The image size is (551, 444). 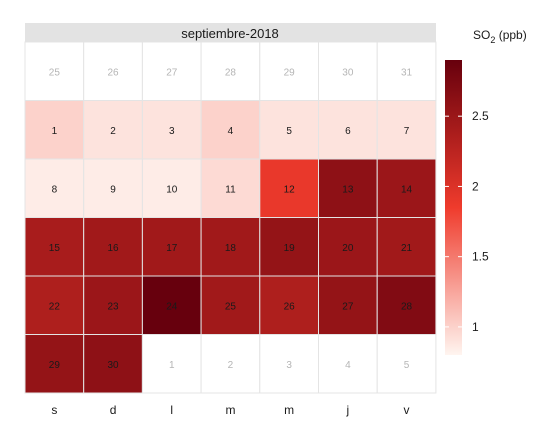 I want to click on day-number-label: 18, so click(x=231, y=248).